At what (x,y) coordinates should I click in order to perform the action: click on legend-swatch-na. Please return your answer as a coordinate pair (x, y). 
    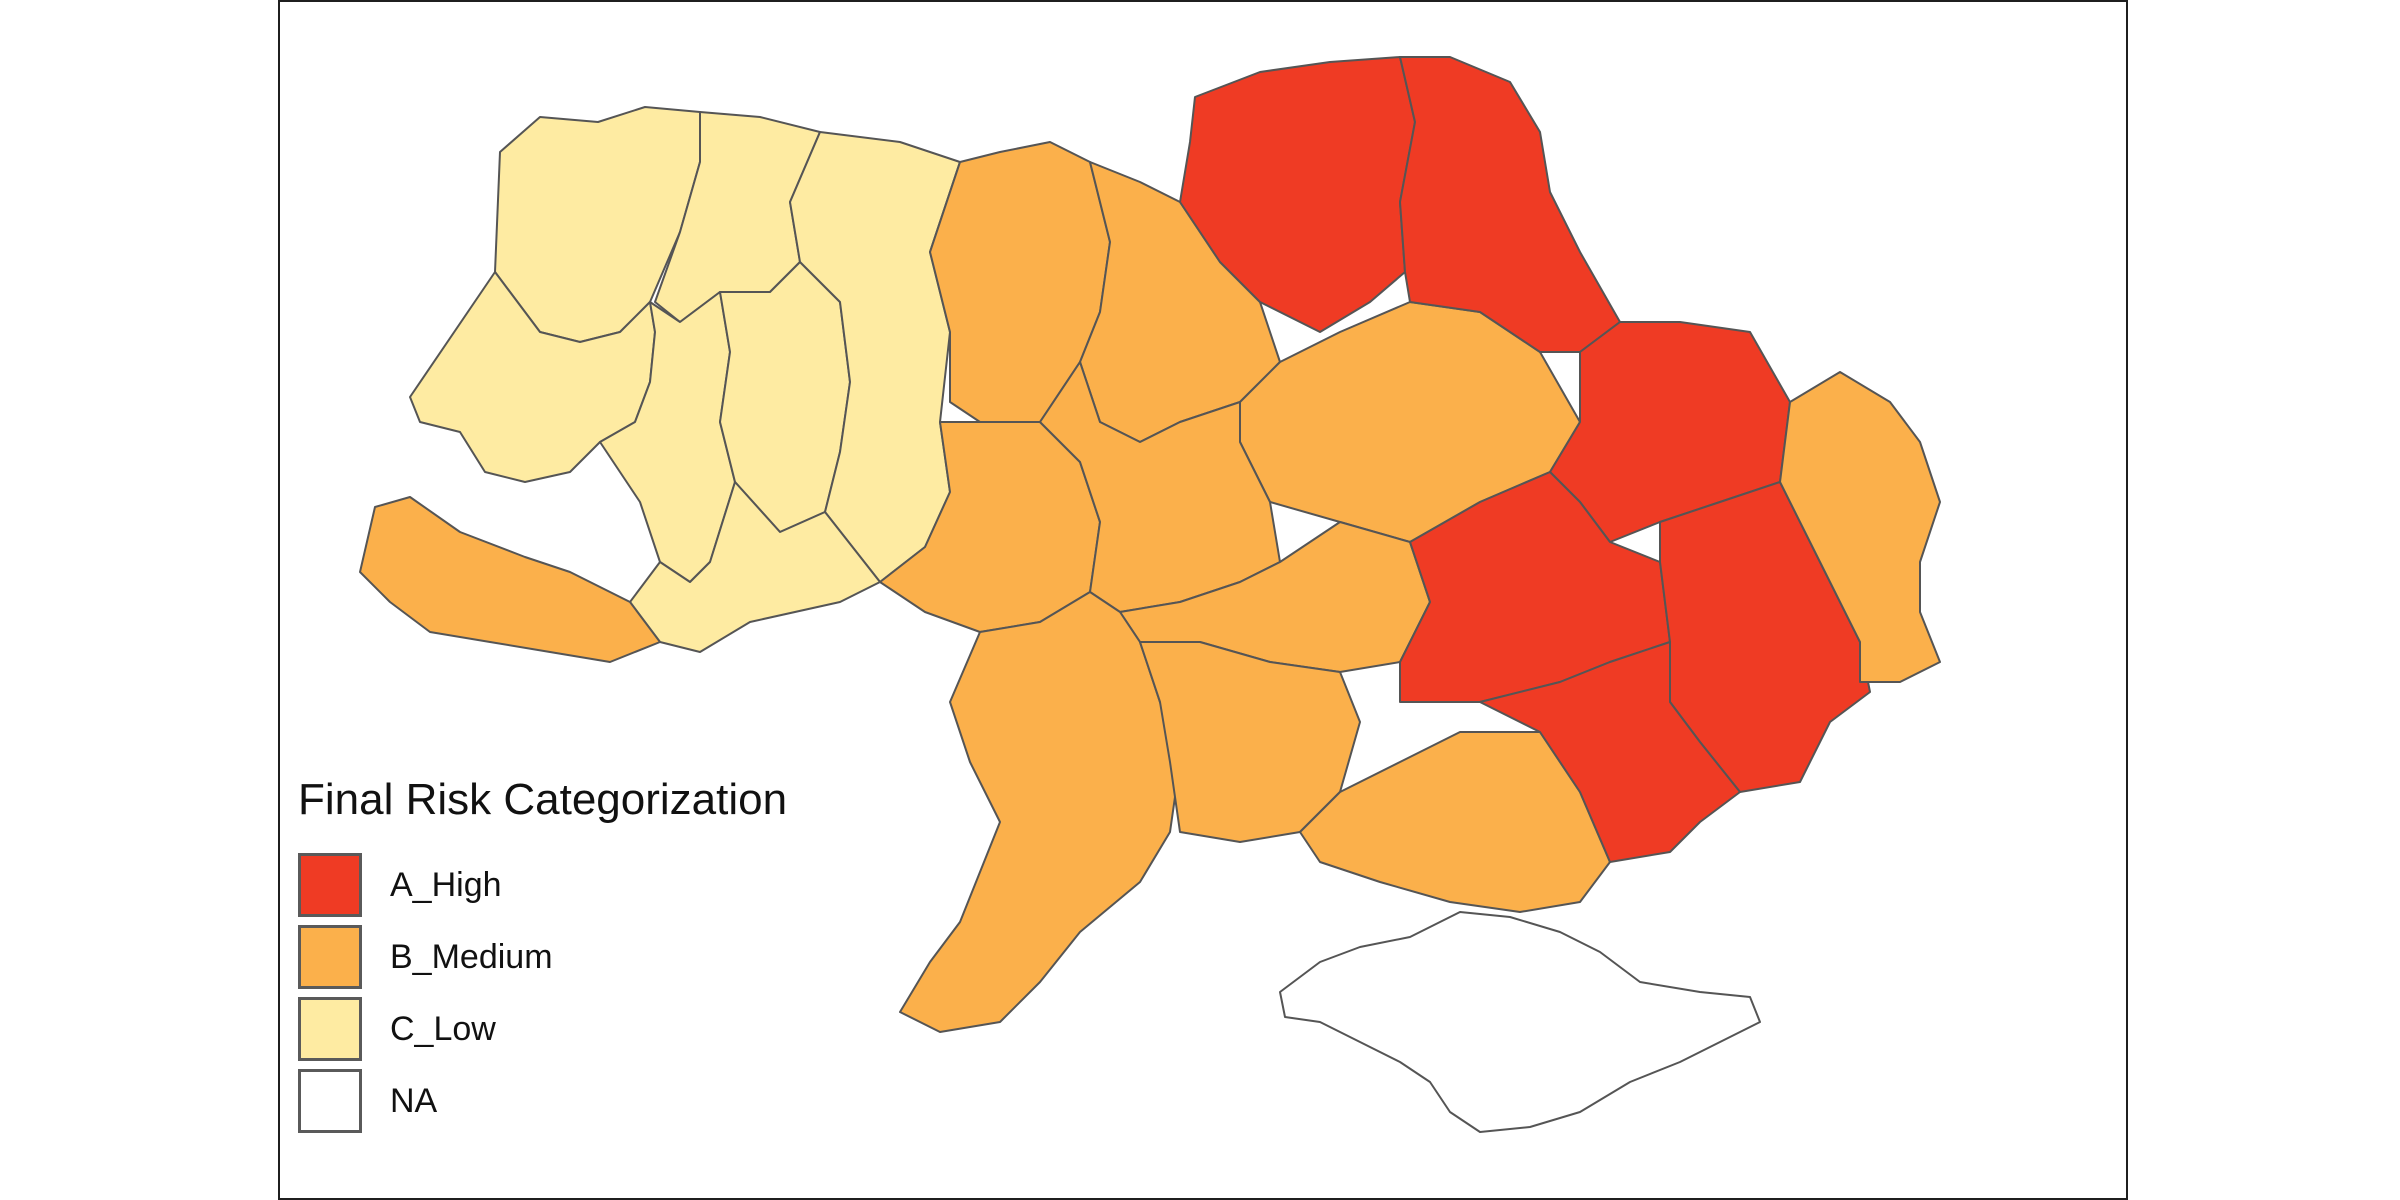
    Looking at the image, I should click on (330, 1101).